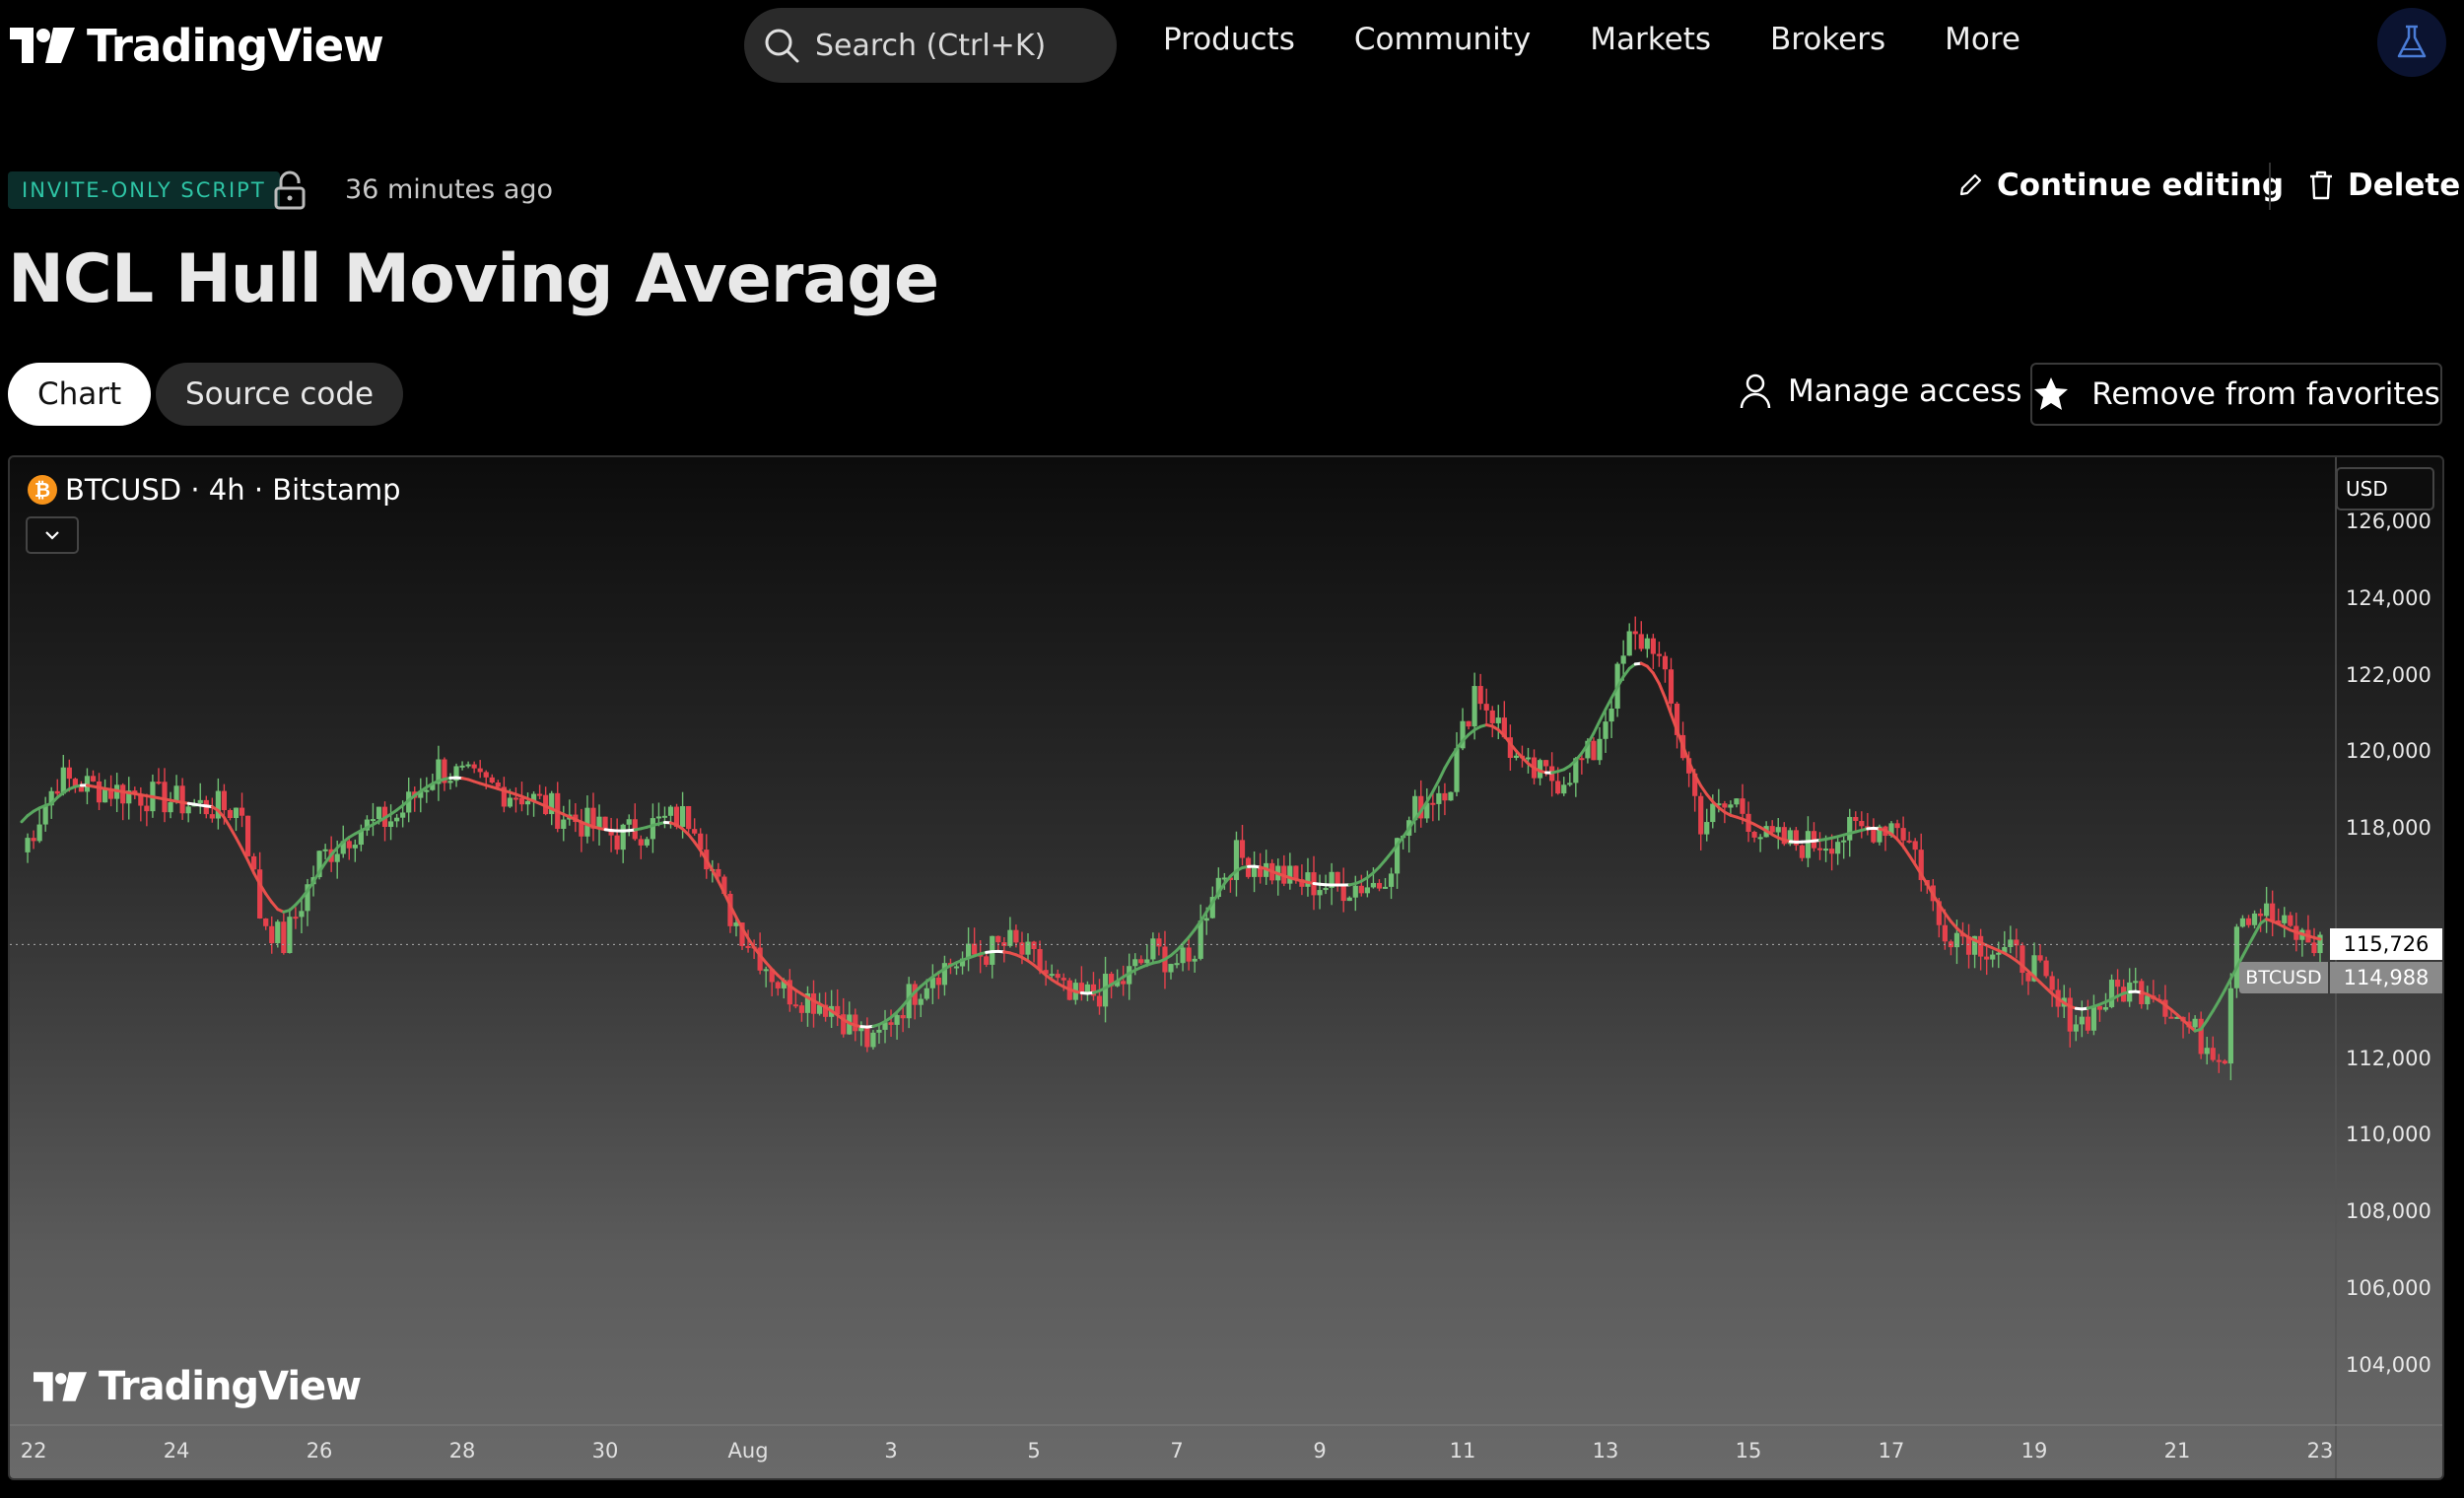 Image resolution: width=2464 pixels, height=1498 pixels. Describe the element at coordinates (80, 394) in the screenshot. I see `tab-chart: Chart` at that location.